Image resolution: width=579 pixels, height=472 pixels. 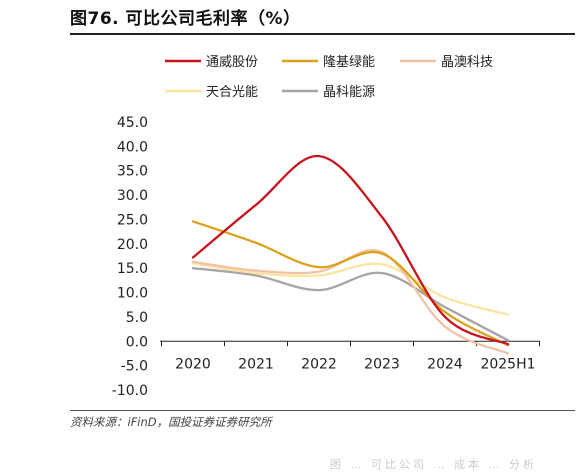 I want to click on x-tick-label: 2021, so click(x=256, y=364).